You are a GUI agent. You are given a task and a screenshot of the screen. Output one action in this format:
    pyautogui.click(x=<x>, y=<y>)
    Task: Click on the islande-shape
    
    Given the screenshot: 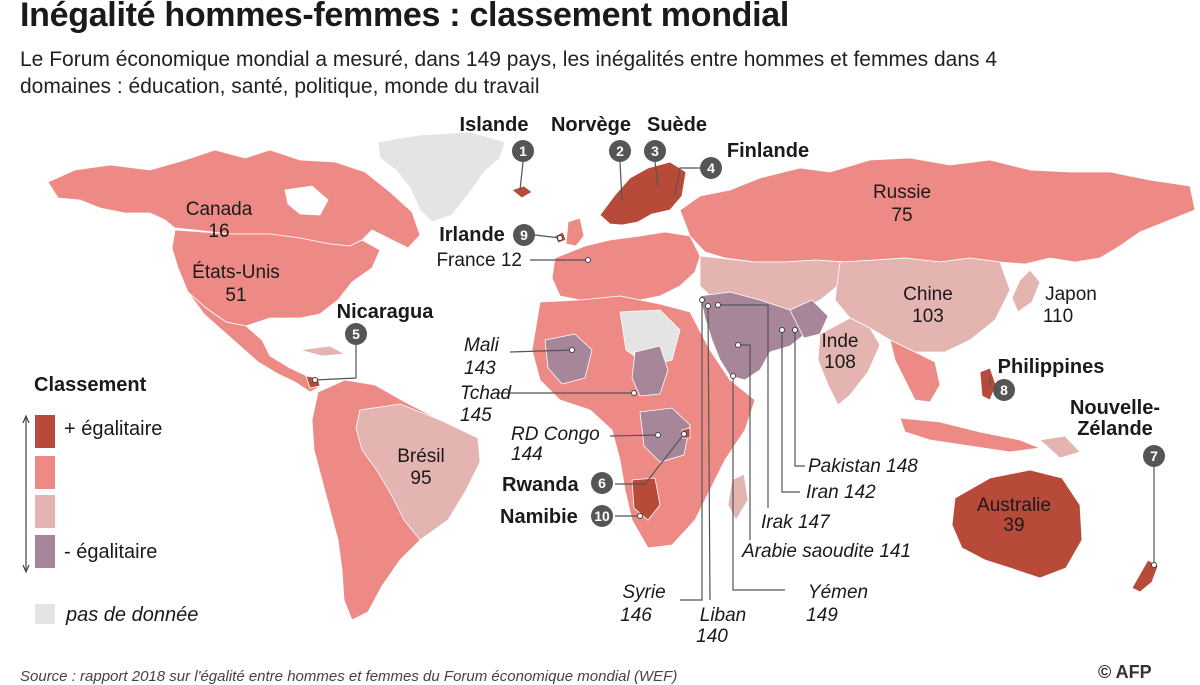 What is the action you would take?
    pyautogui.click(x=522, y=192)
    